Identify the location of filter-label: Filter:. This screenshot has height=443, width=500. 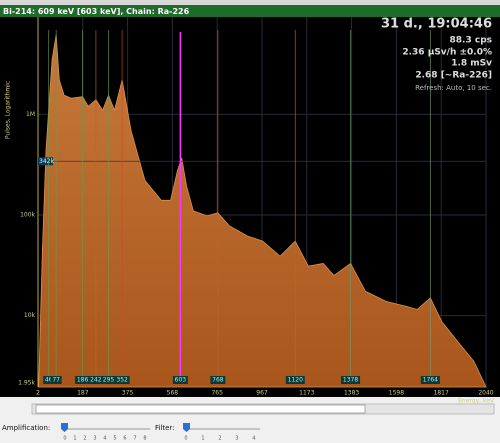
(165, 428).